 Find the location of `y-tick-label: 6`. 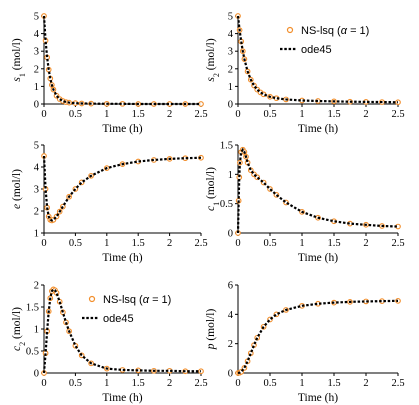

y-tick-label: 6 is located at coordinates (230, 286).